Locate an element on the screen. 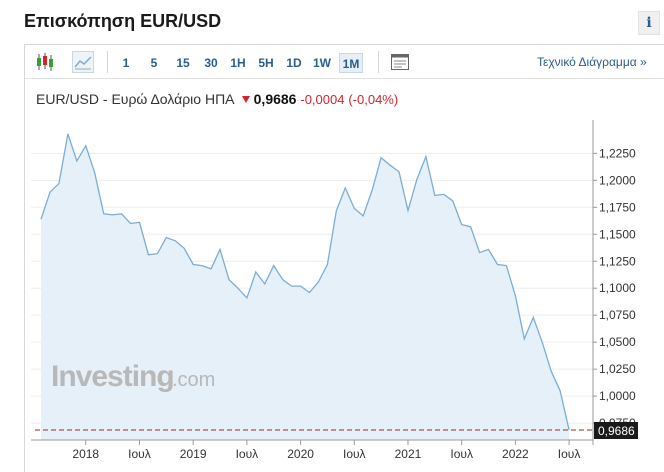 Image resolution: width=664 pixels, height=472 pixels. last-price: 0,9686 is located at coordinates (275, 99).